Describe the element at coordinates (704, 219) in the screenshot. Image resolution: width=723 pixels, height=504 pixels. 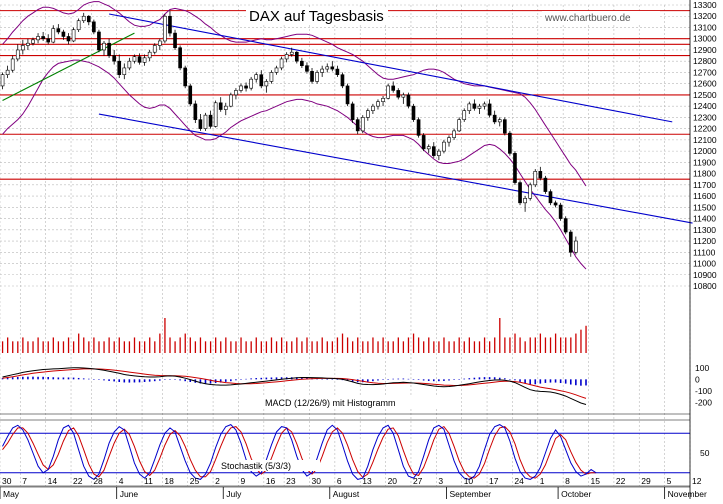
I see `price-tick-label: 11400` at that location.